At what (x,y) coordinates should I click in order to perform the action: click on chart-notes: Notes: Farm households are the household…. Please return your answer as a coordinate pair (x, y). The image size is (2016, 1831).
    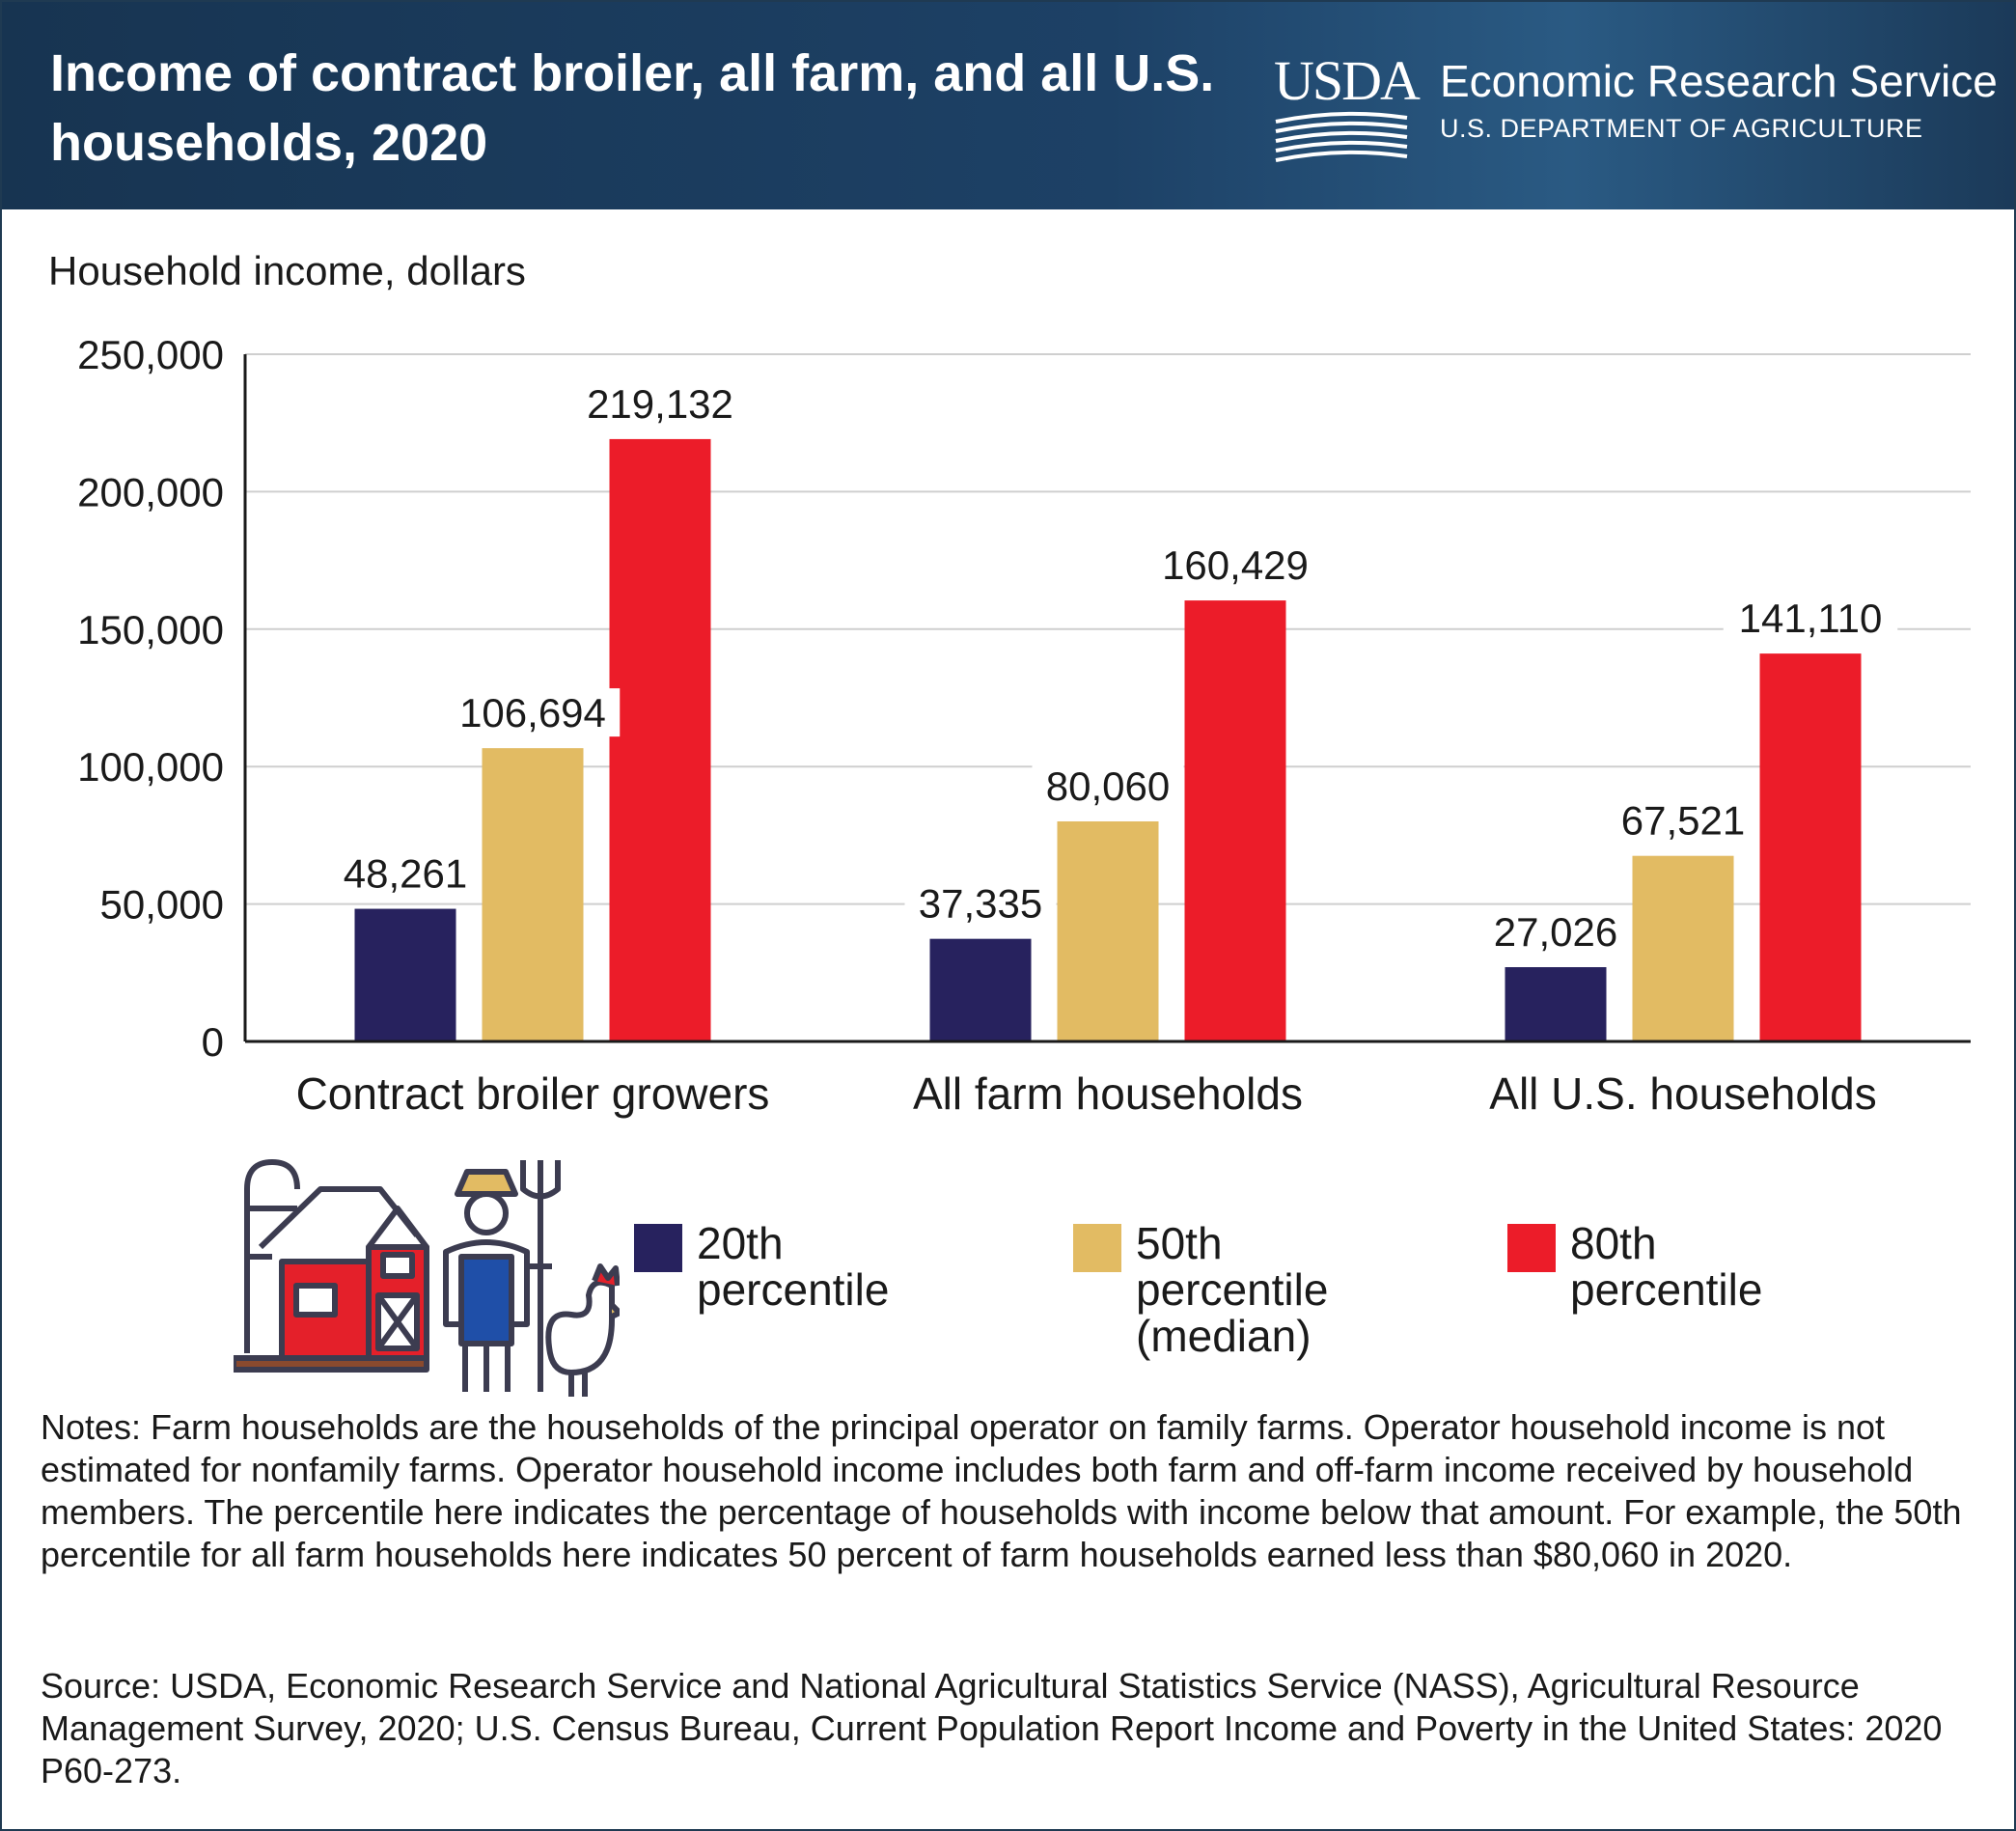
    Looking at the image, I should click on (1001, 1490).